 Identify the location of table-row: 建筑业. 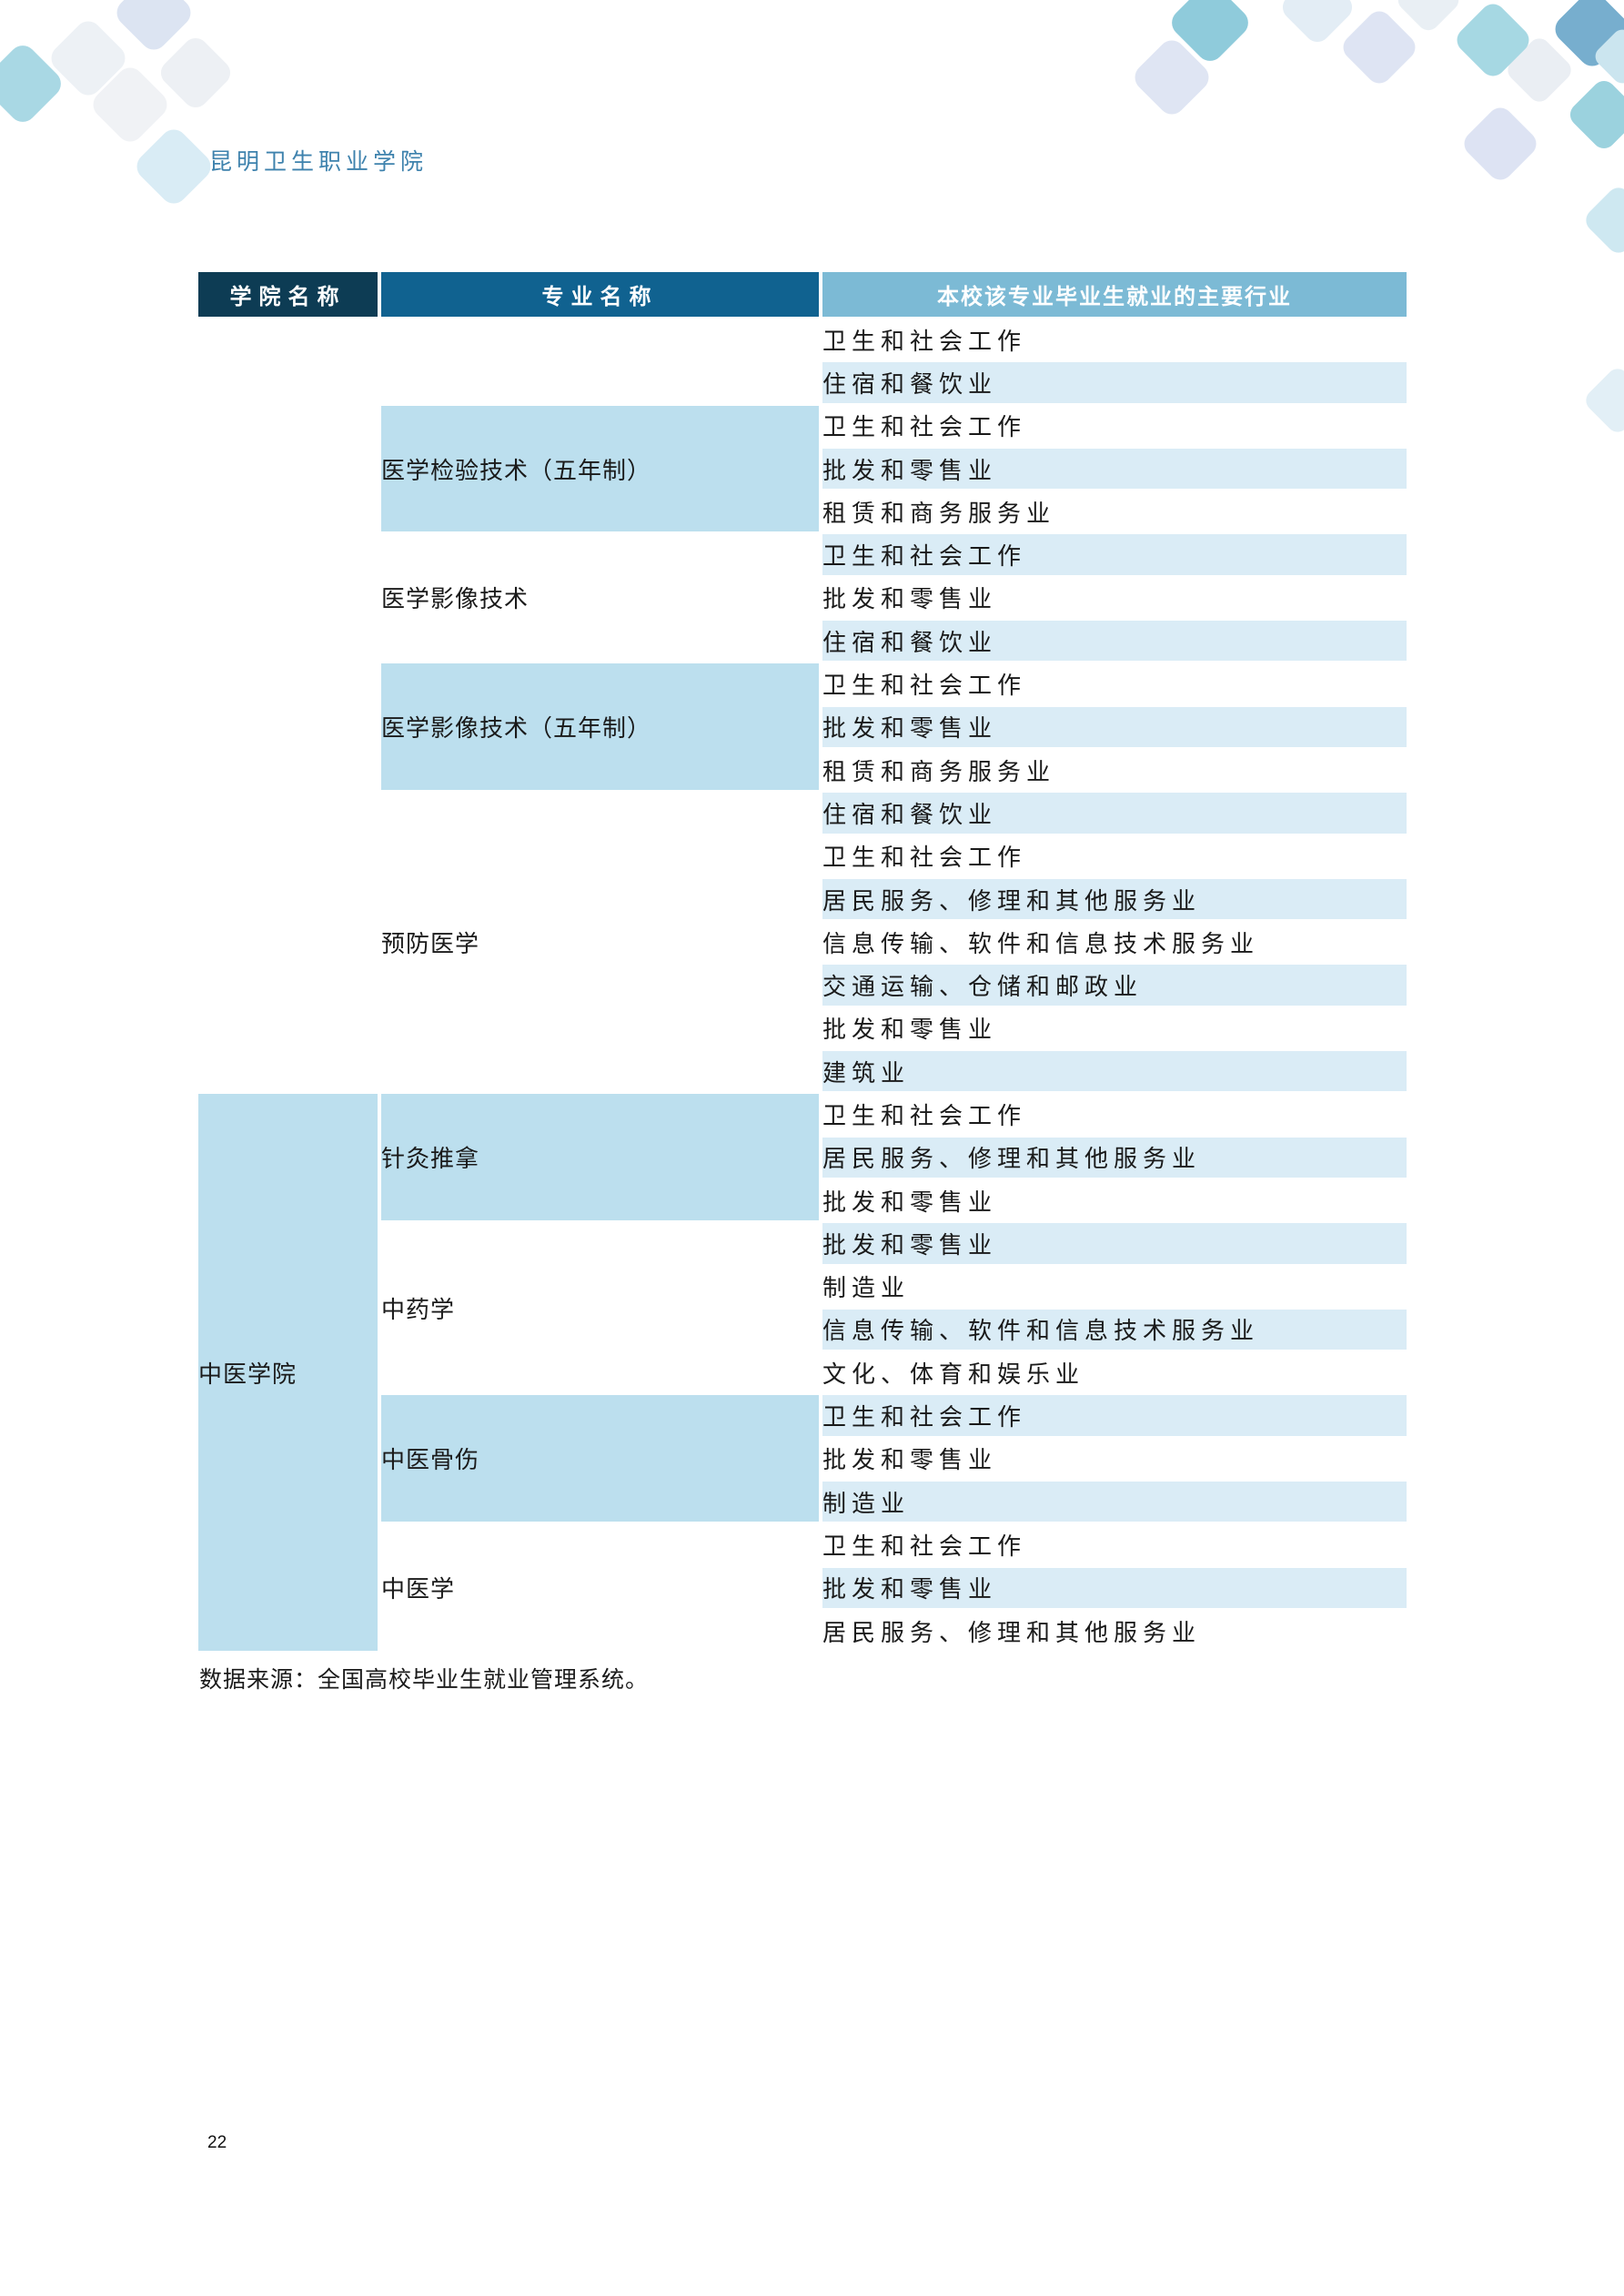
(802, 1073).